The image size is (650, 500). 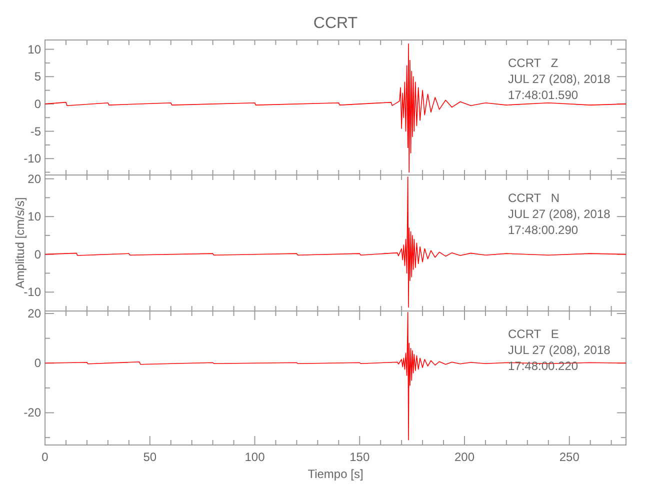 What do you see at coordinates (255, 457) in the screenshot?
I see `x-tick-label: 100` at bounding box center [255, 457].